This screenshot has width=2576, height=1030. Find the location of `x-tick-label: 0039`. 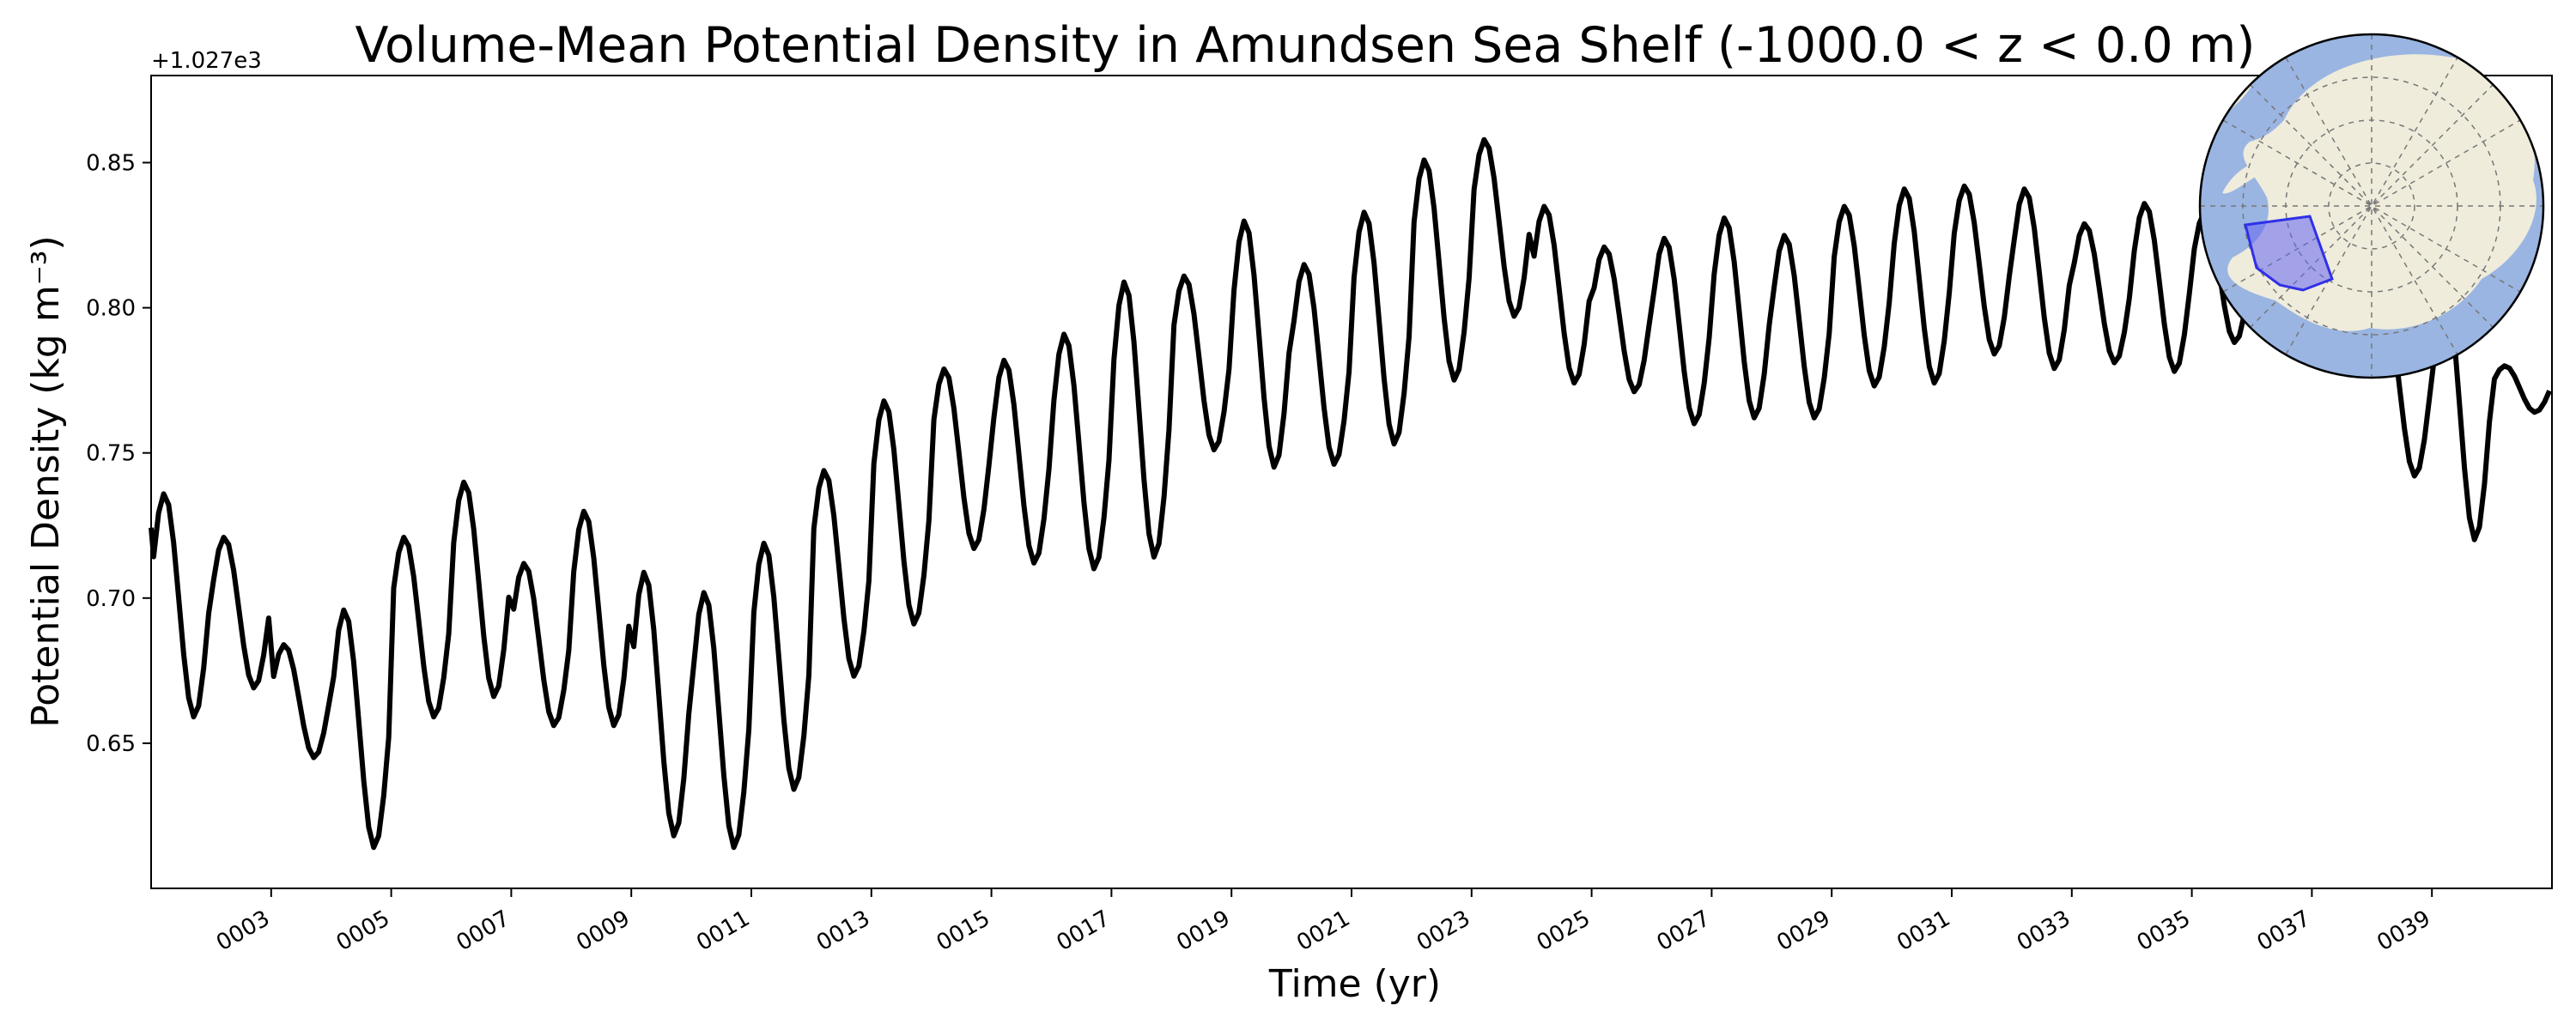

x-tick-label: 0039 is located at coordinates (2403, 931).